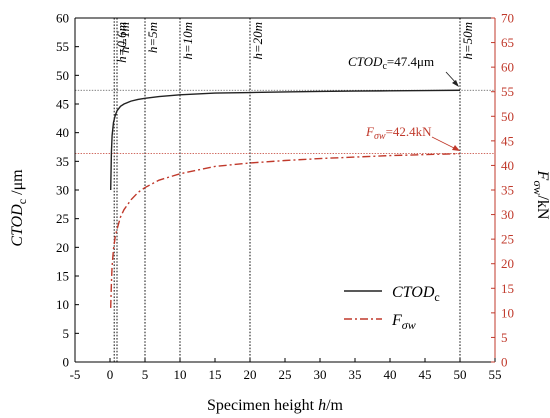 This screenshot has width=550, height=418. I want to click on y-right-axis-title: Fσw/kN, so click(540, 195).